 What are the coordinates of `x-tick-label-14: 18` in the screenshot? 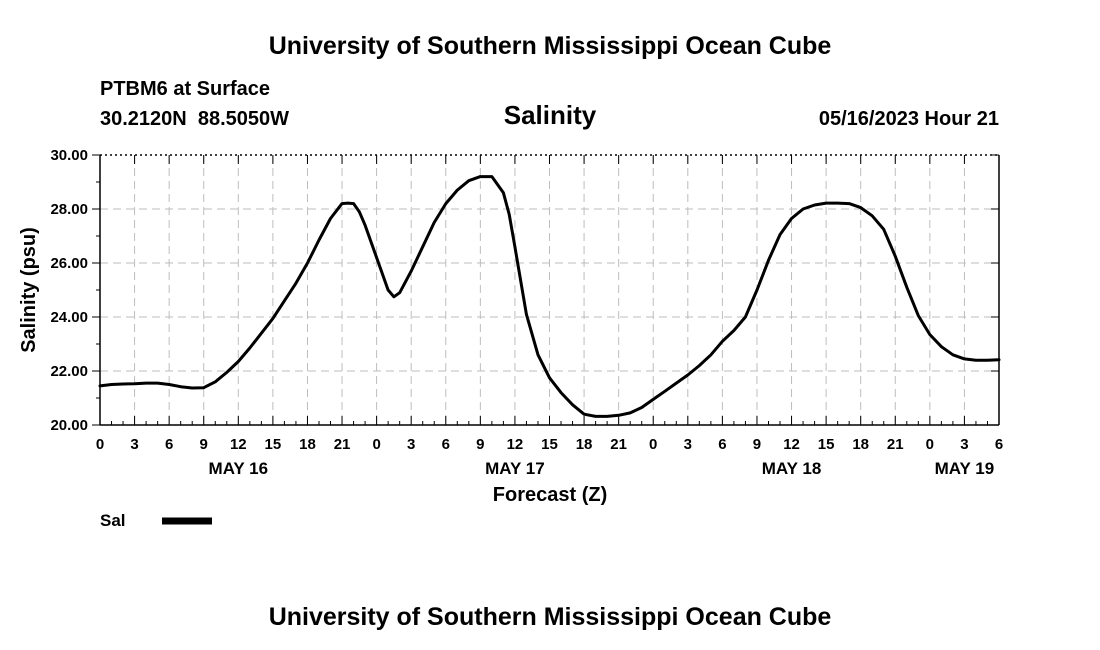 It's located at (584, 444).